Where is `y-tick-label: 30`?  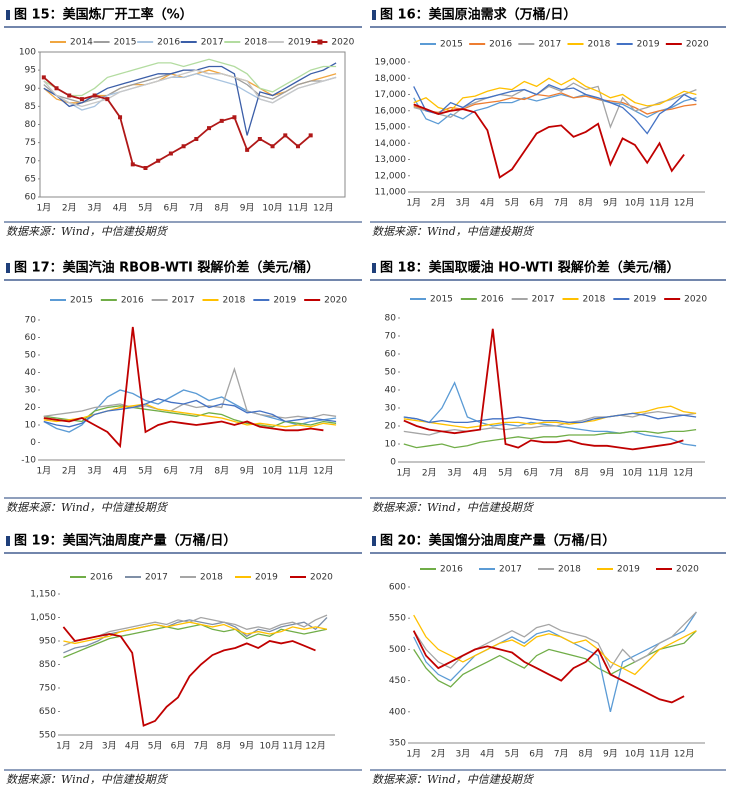 y-tick-label: 30 is located at coordinates (391, 409).